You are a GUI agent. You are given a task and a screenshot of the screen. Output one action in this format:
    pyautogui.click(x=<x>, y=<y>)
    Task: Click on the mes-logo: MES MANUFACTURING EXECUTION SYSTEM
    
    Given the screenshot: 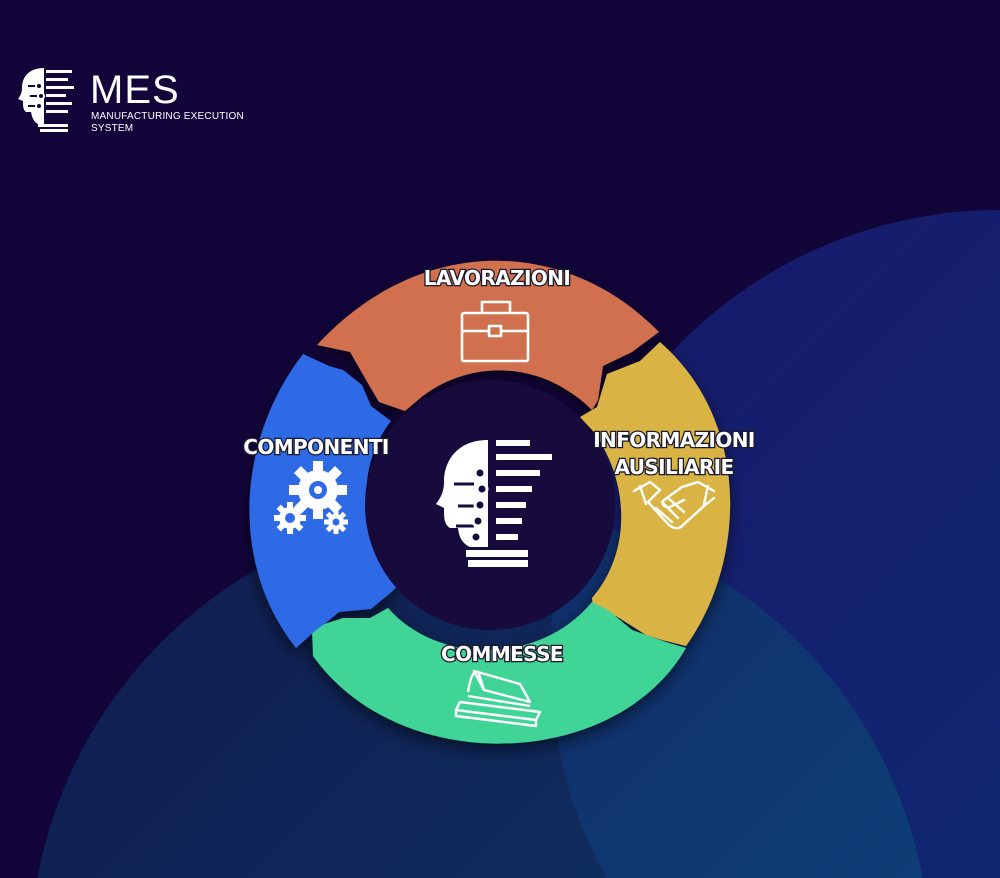 What is the action you would take?
    pyautogui.click(x=129, y=104)
    